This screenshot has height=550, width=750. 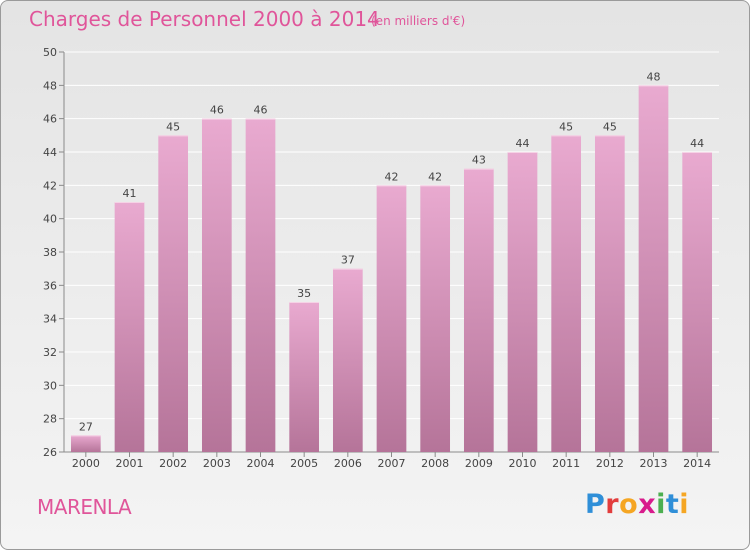 I want to click on commune-name: MARENLA, so click(x=84, y=507).